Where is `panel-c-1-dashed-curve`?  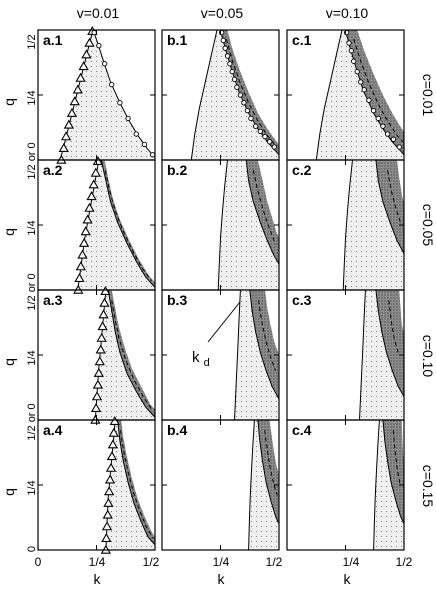
panel-c-1-dashed-curve is located at coordinates (378, 90).